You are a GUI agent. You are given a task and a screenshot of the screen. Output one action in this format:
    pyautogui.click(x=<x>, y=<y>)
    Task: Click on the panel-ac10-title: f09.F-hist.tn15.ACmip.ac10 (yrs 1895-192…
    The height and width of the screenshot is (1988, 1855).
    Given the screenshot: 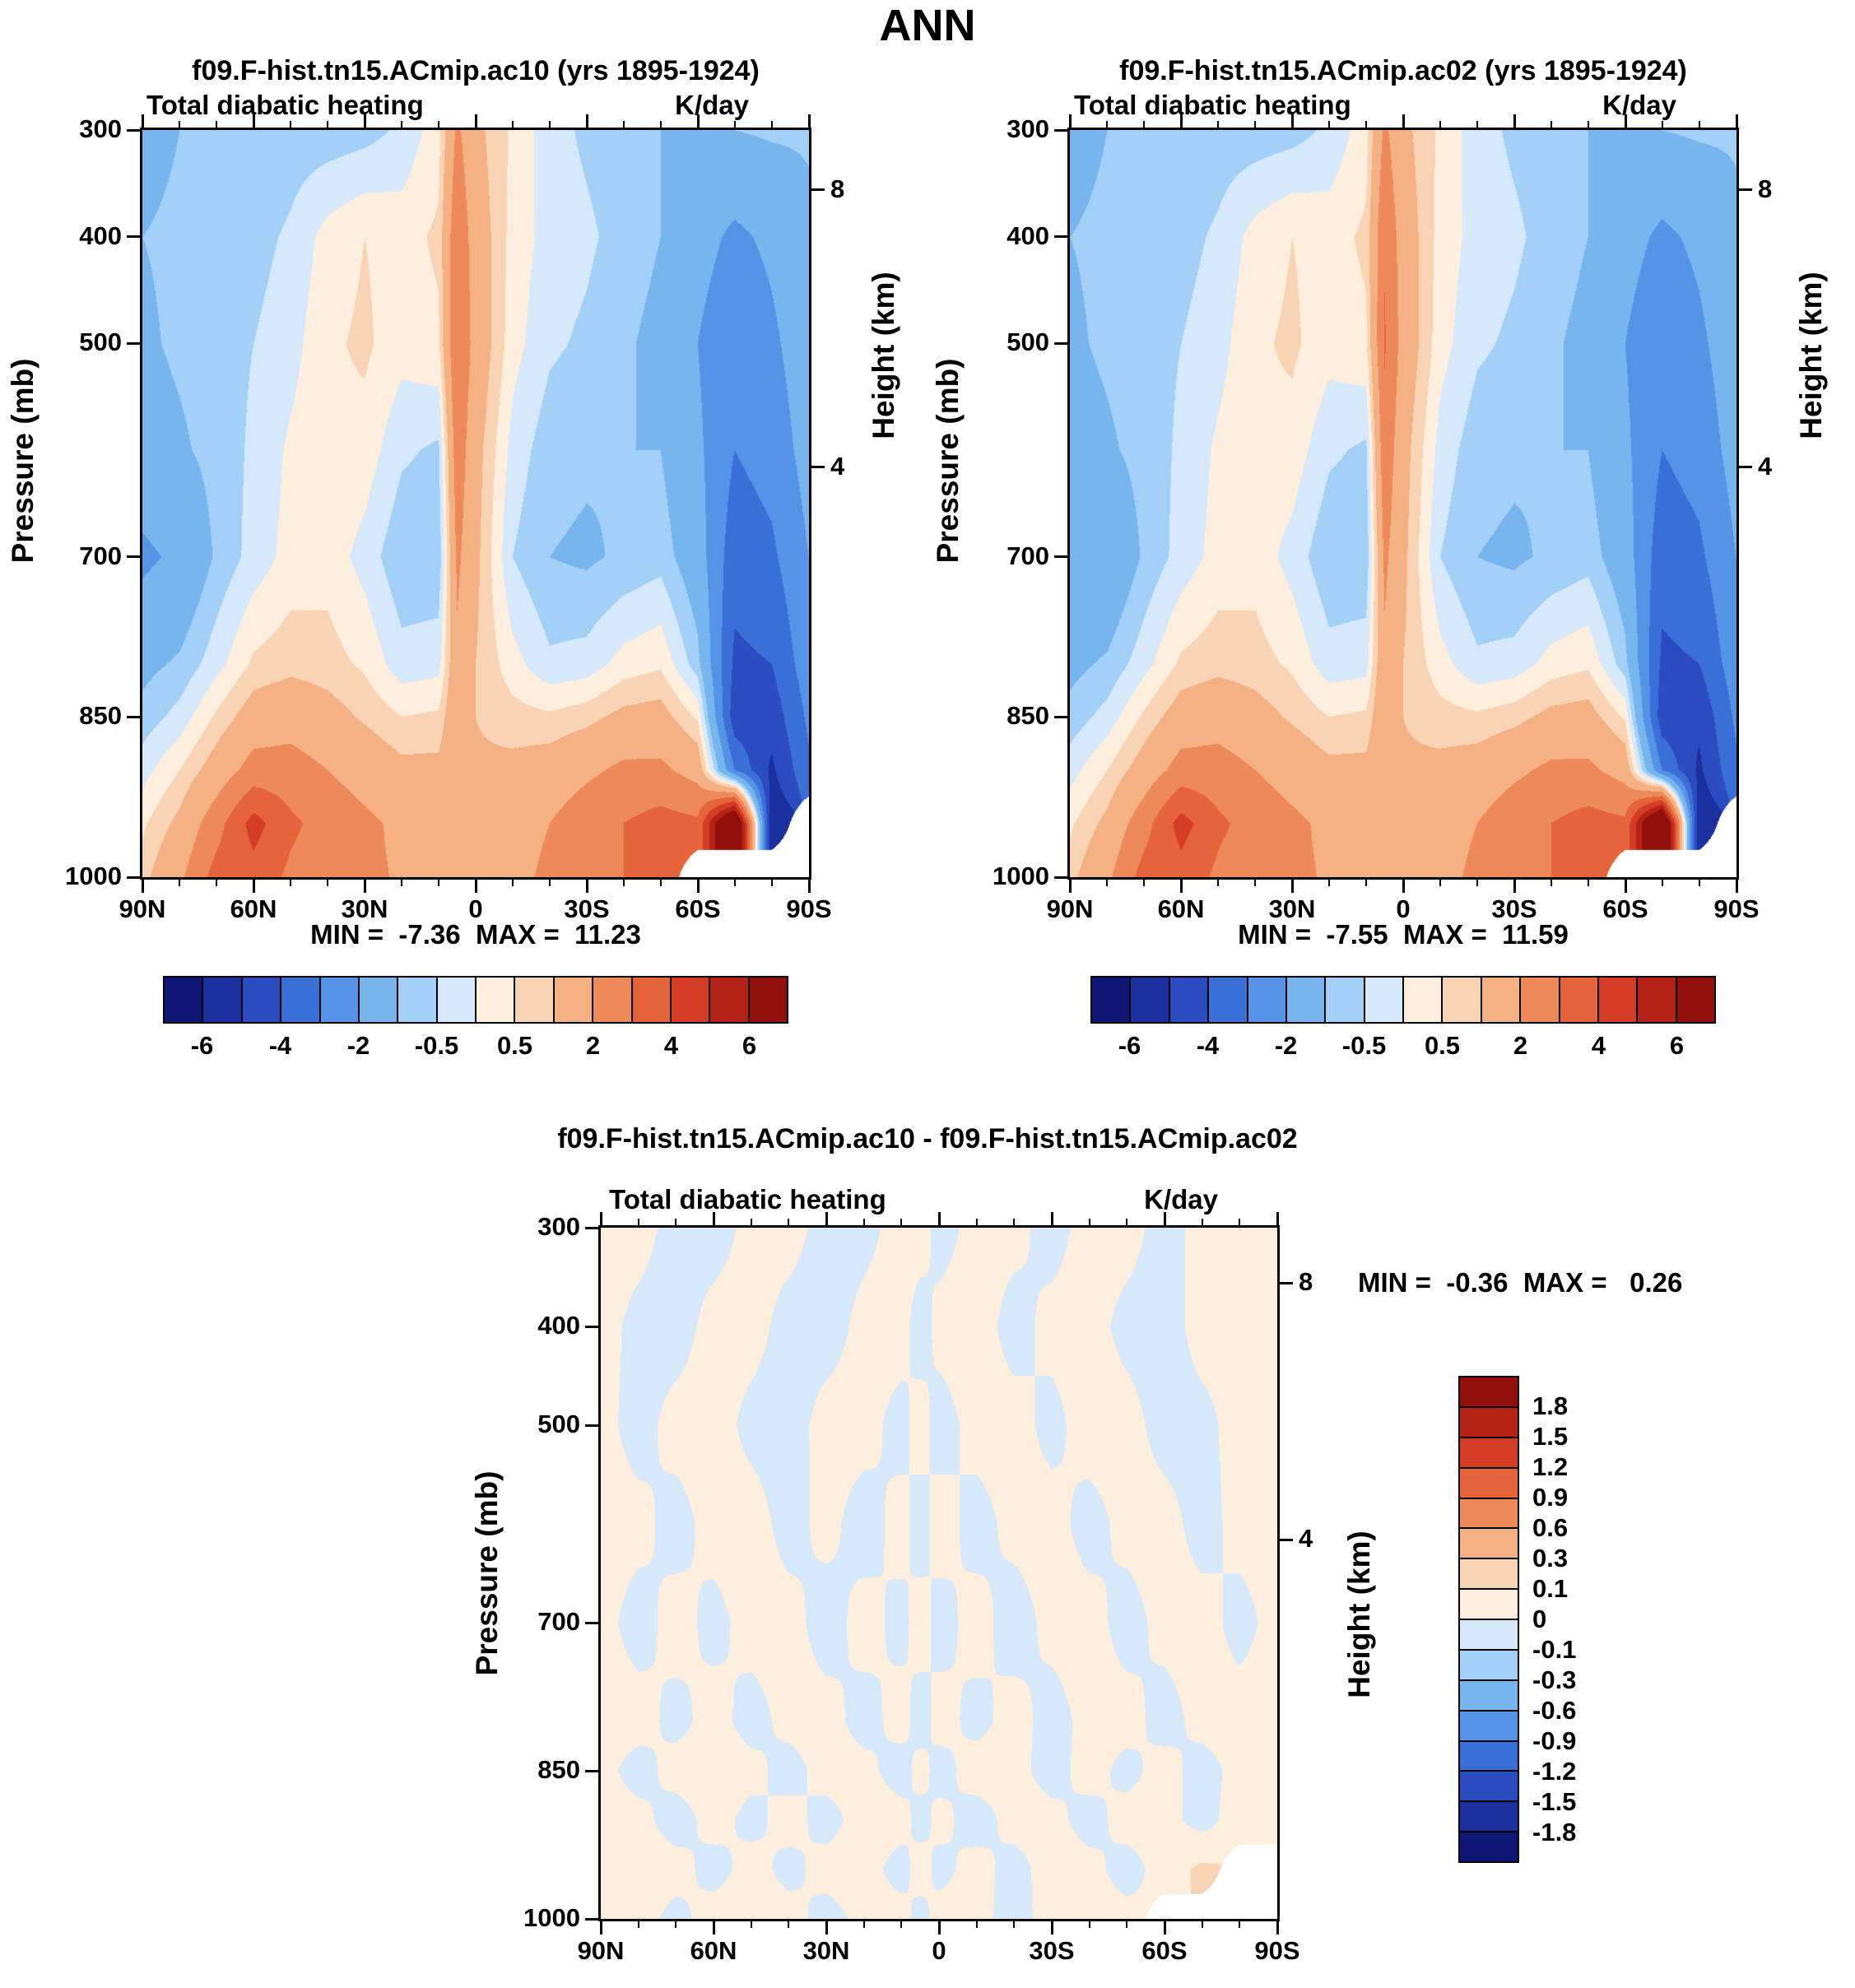 What is the action you would take?
    pyautogui.click(x=476, y=70)
    